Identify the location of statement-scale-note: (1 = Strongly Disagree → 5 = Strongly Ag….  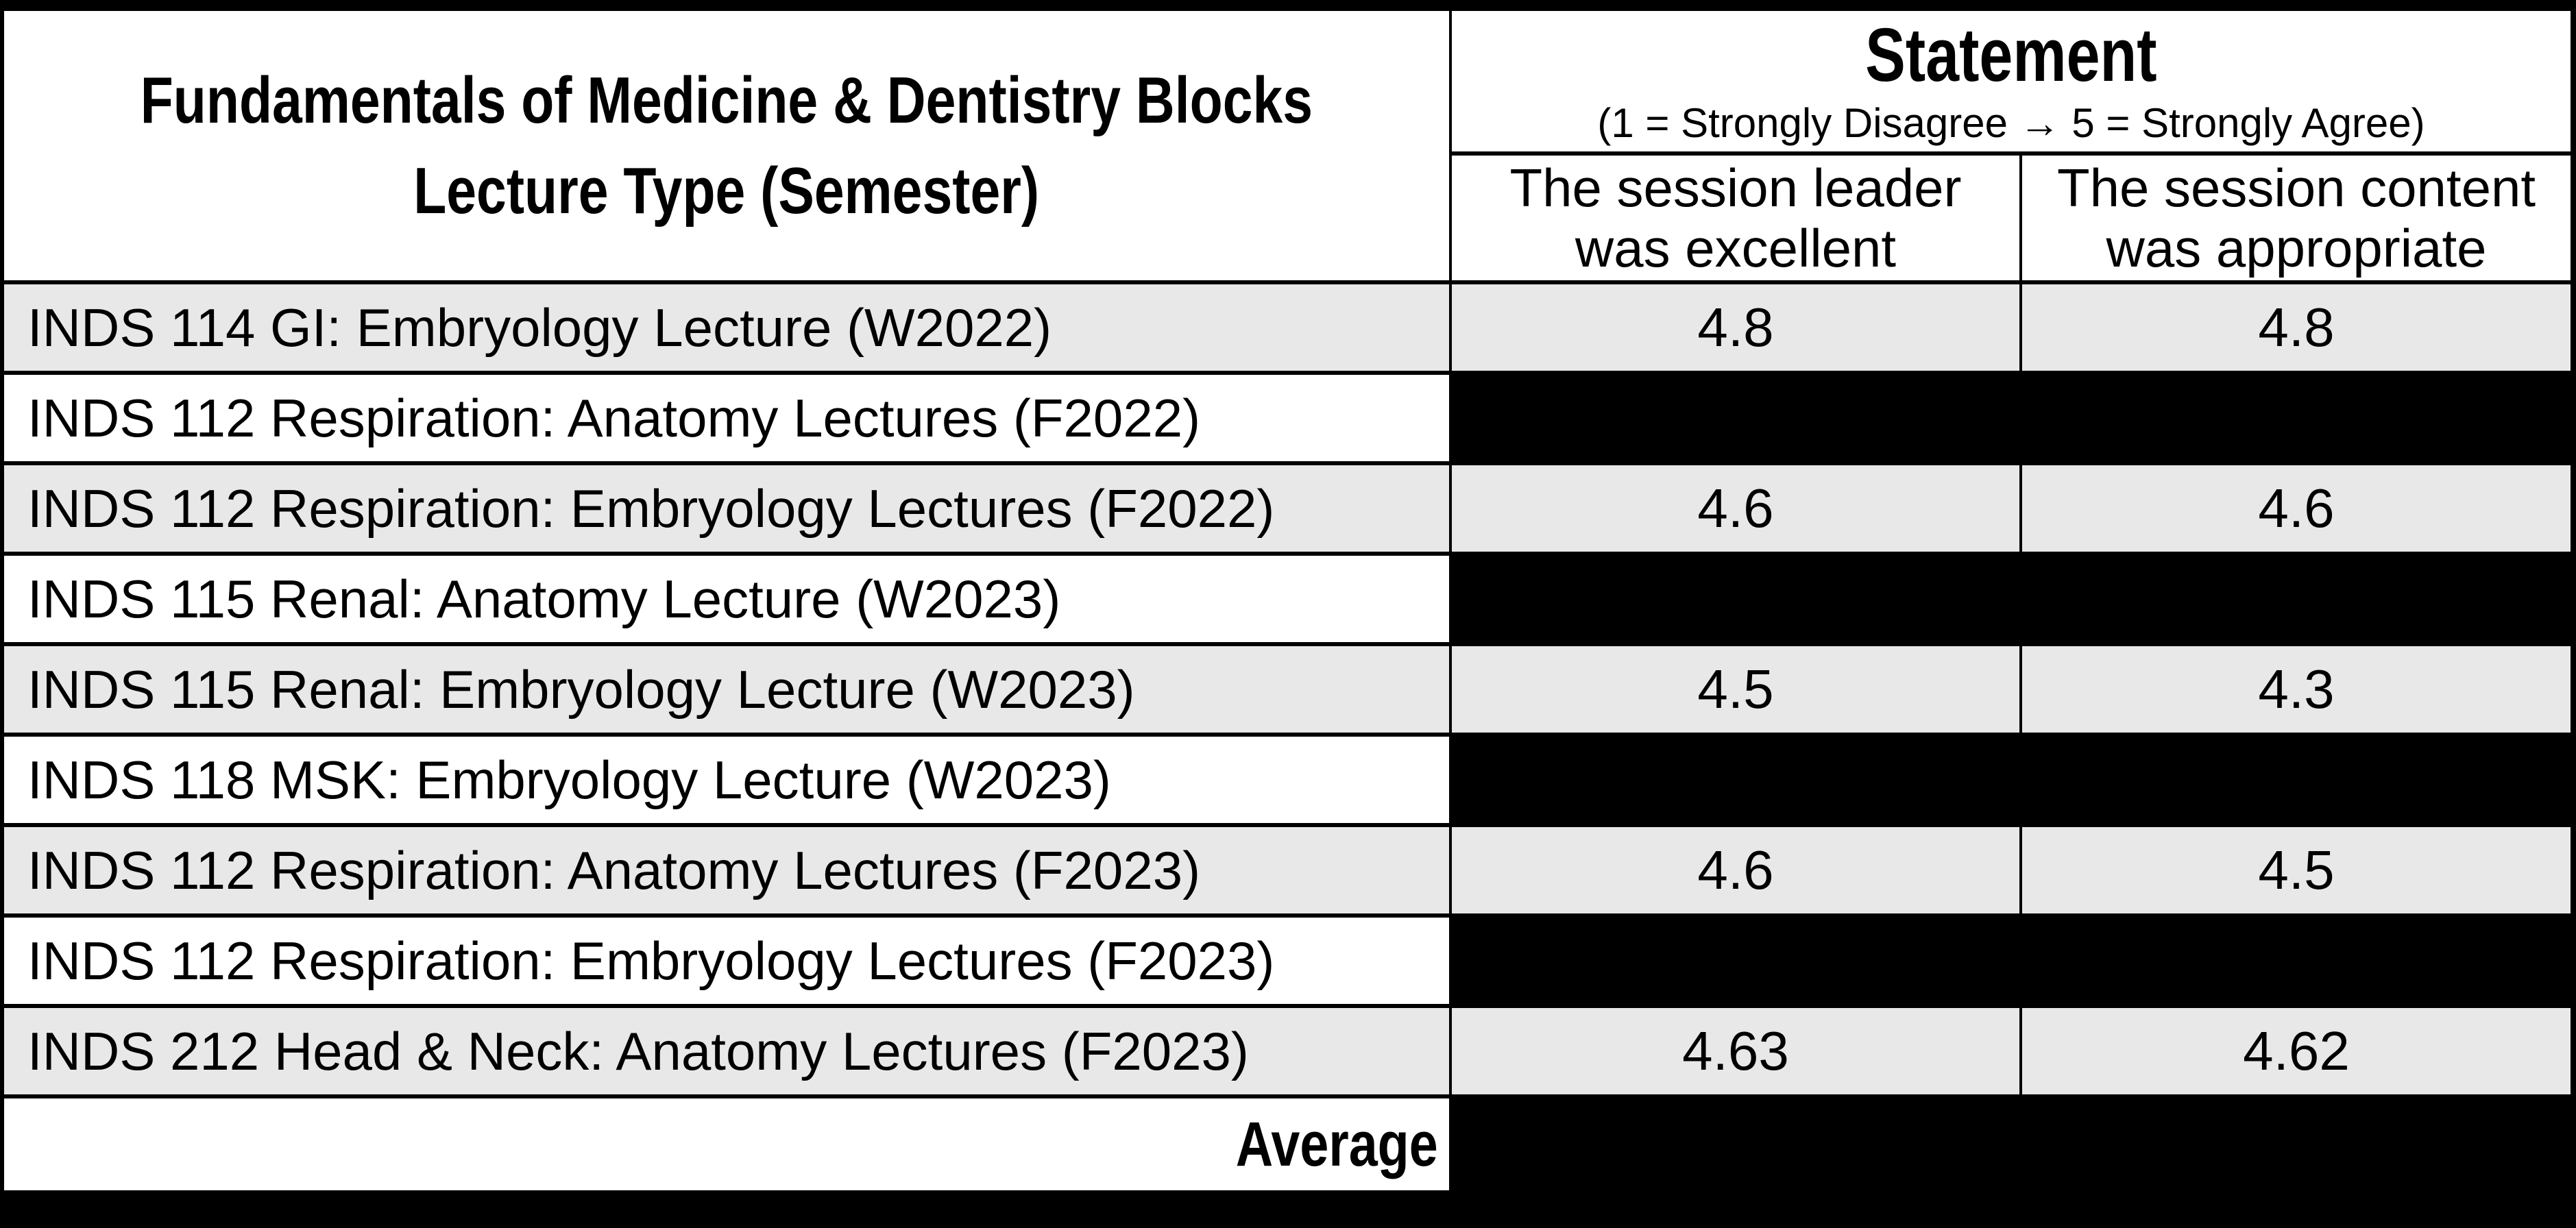
(2011, 122).